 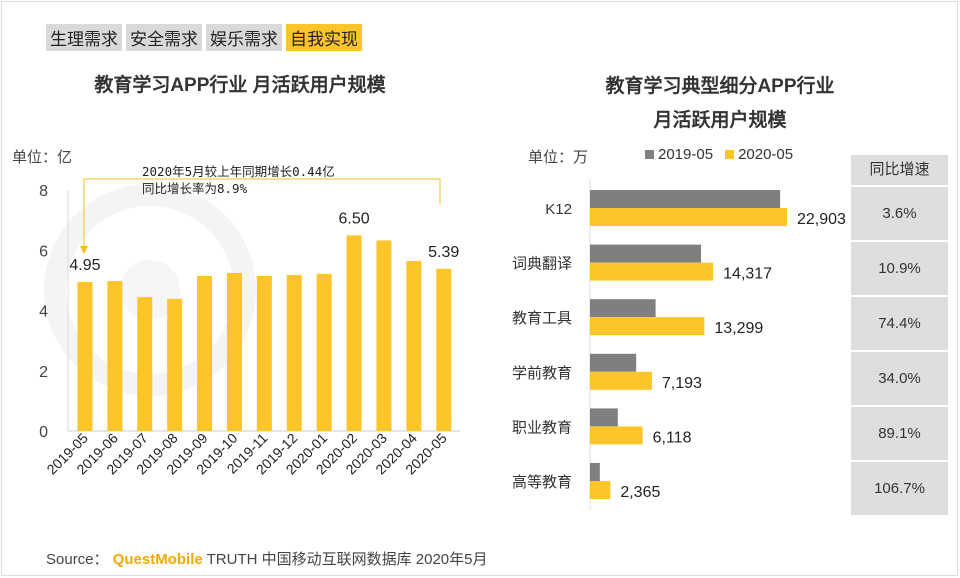 I want to click on category-tabs: 生理需求 安全需求 娱乐需求 自我实现, so click(x=204, y=37).